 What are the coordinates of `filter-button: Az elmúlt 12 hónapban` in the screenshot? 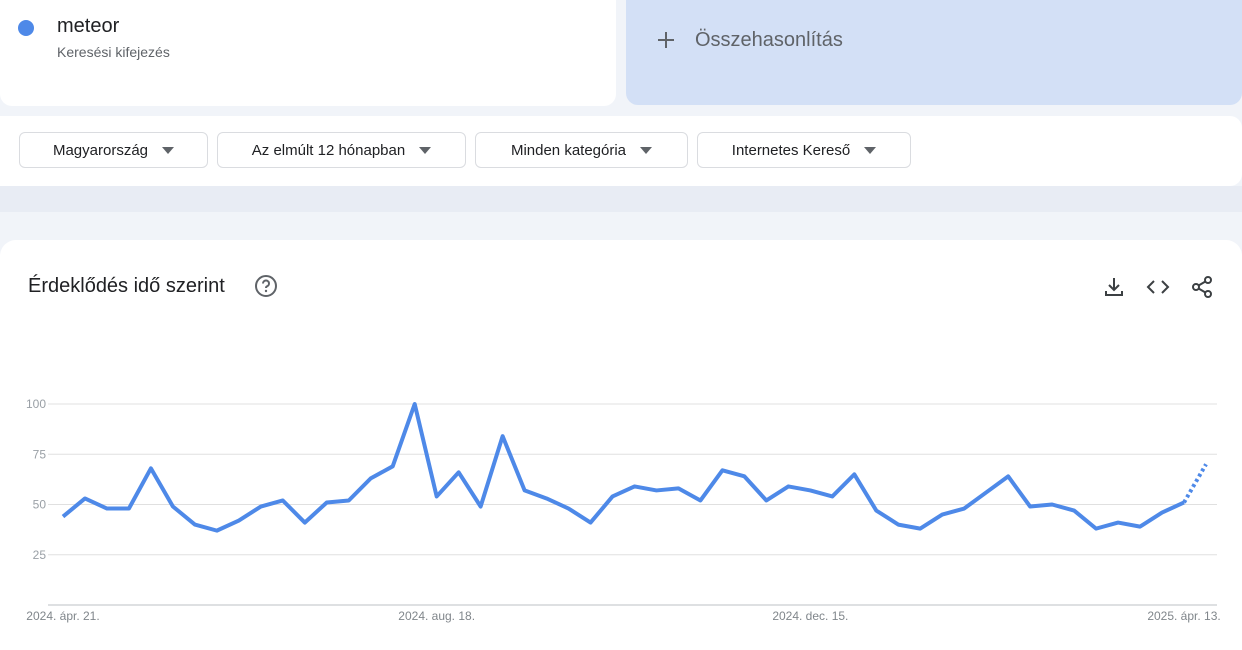 It's located at (341, 150).